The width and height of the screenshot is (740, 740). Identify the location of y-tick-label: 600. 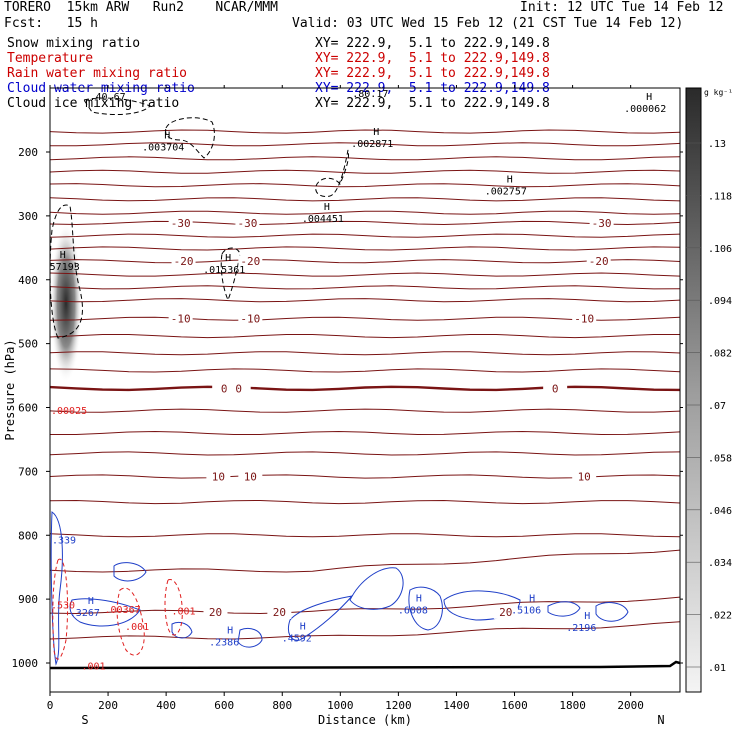
(28, 408).